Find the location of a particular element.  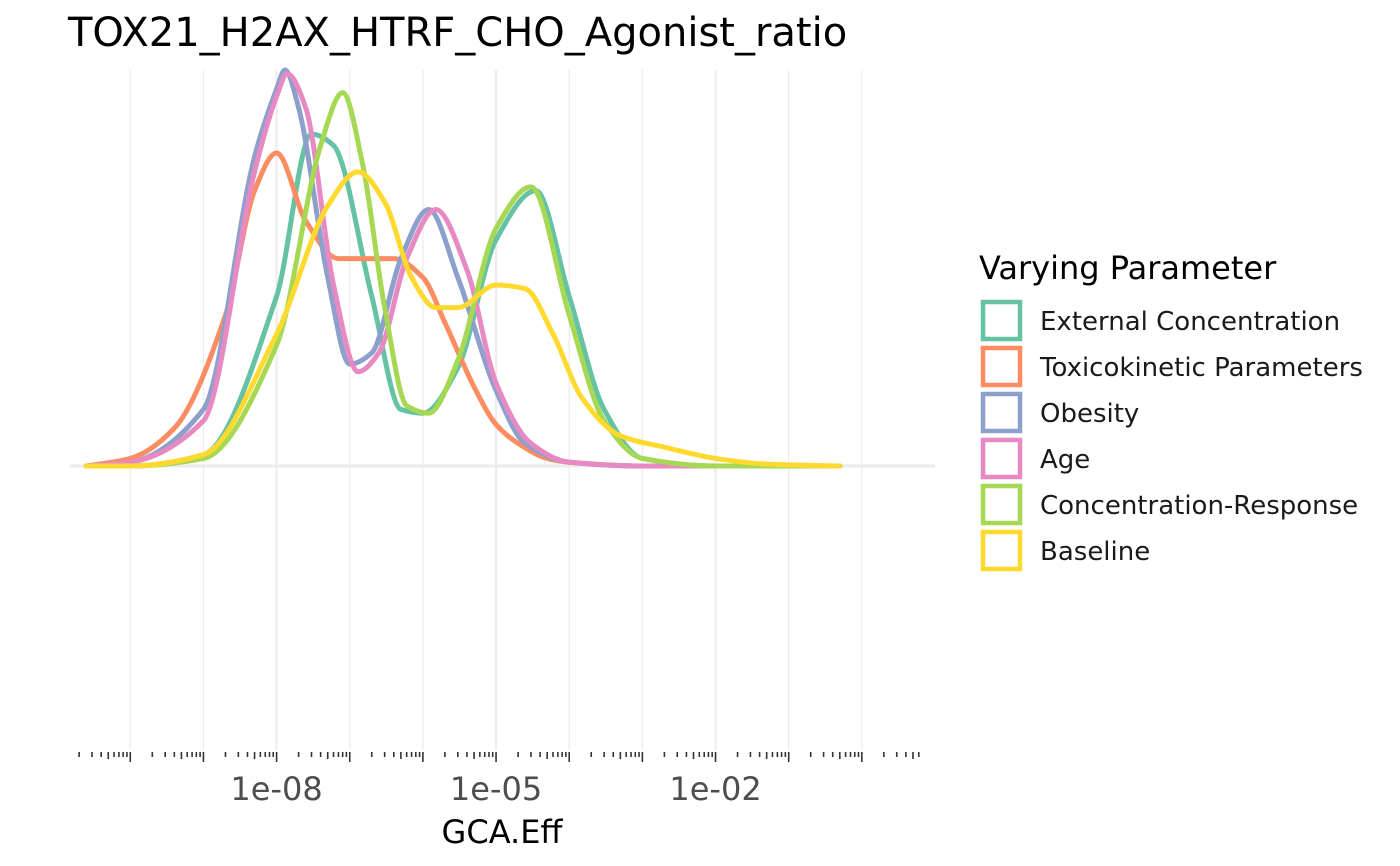

x-tick-label: 1e-08 is located at coordinates (276, 789).